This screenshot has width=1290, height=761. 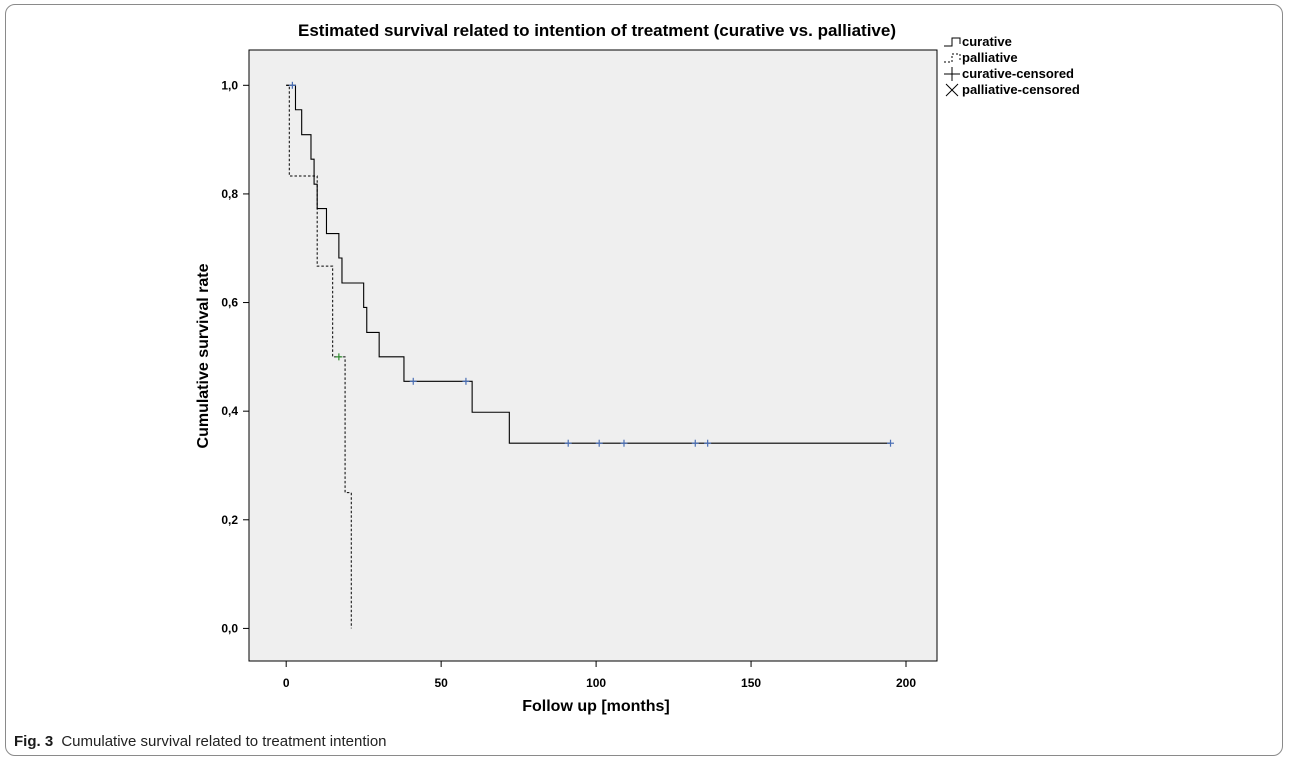 I want to click on legend-item-palliative-censored: palliative-censored, so click(x=1012, y=89).